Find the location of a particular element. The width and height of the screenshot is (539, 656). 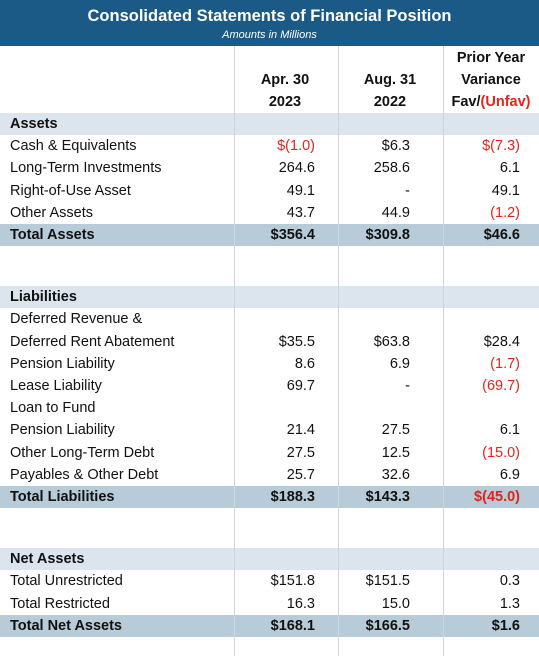

cell-value: $28.4 is located at coordinates (501, 341).